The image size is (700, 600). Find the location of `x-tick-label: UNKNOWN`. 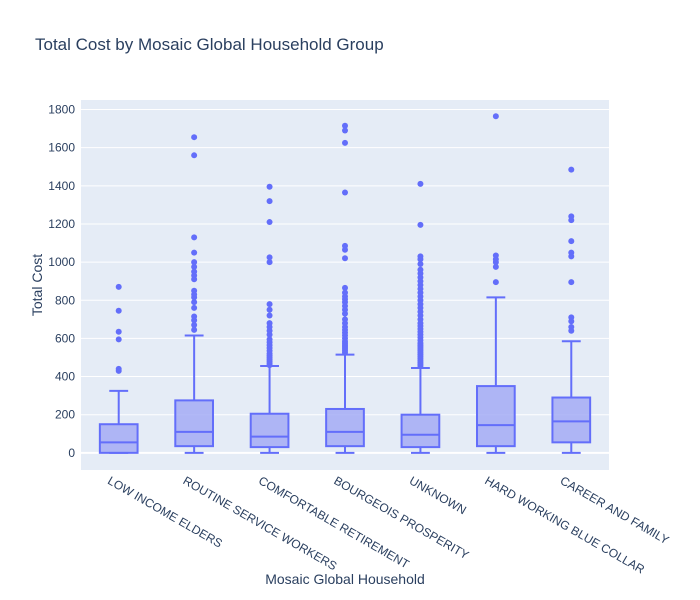

x-tick-label: UNKNOWN is located at coordinates (438, 495).